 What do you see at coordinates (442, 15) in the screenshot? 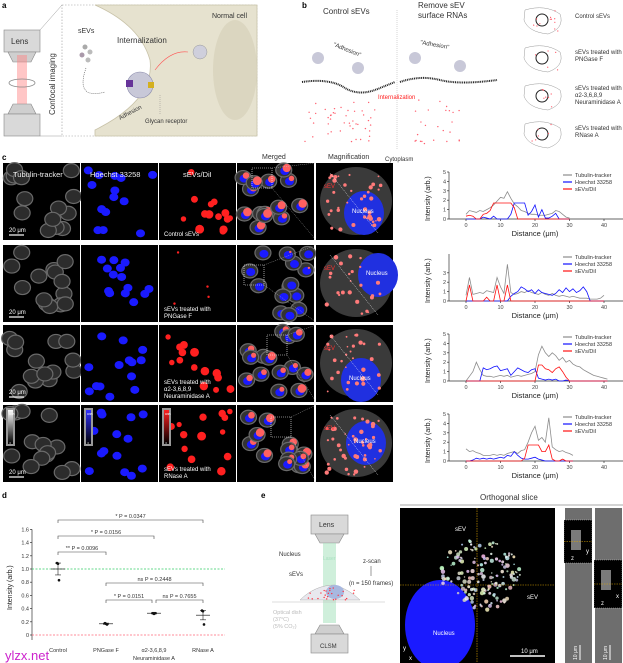
I see `remove-rna-title-line2: surface RNAs` at bounding box center [442, 15].